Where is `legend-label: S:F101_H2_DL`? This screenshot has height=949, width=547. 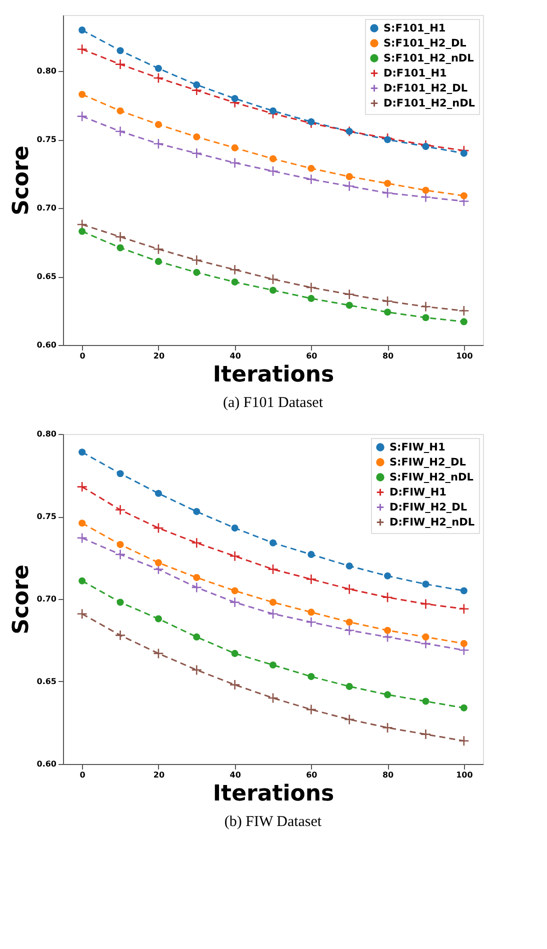 legend-label: S:F101_H2_DL is located at coordinates (425, 43).